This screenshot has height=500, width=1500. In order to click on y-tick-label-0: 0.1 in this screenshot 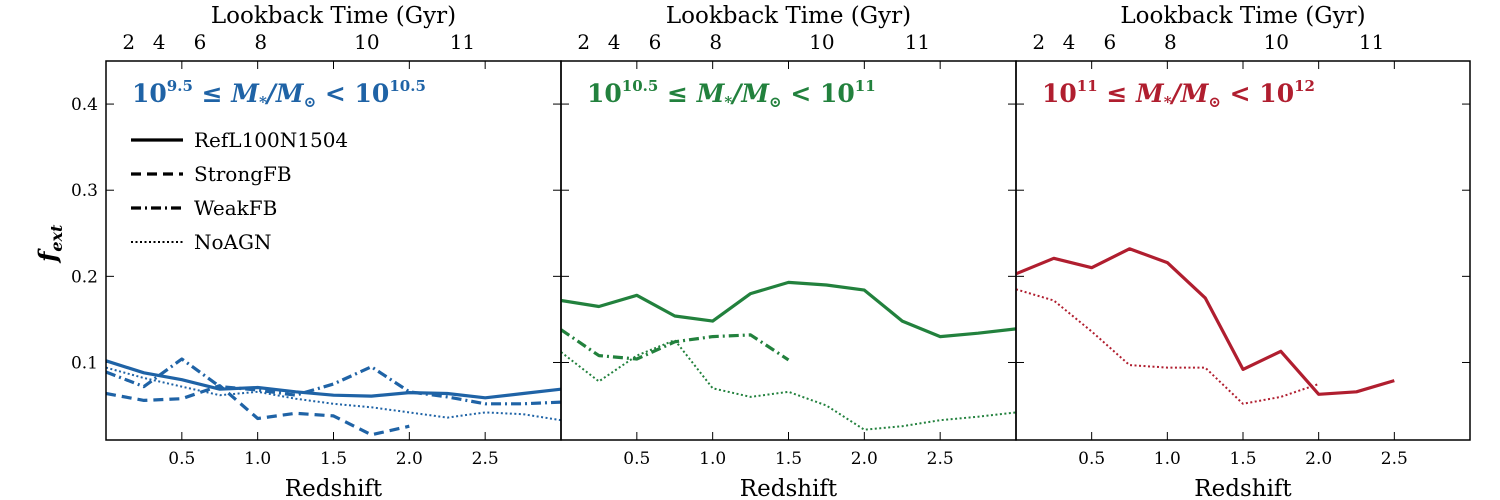, I will do `click(84, 363)`.